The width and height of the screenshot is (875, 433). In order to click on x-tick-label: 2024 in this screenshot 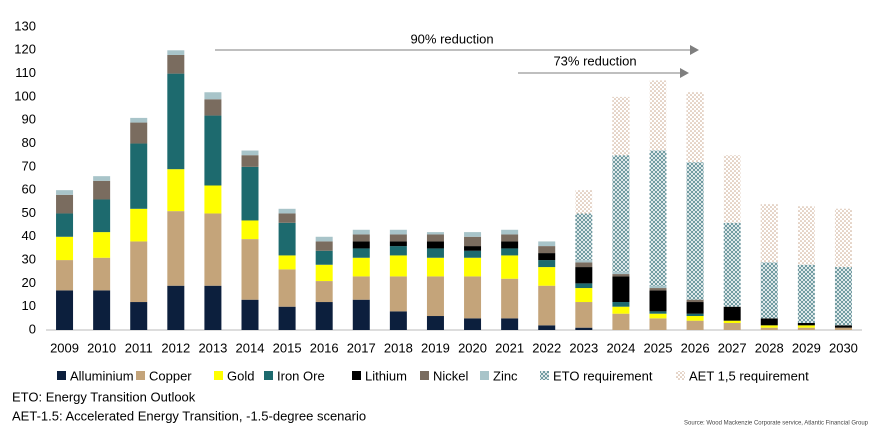, I will do `click(620, 347)`.